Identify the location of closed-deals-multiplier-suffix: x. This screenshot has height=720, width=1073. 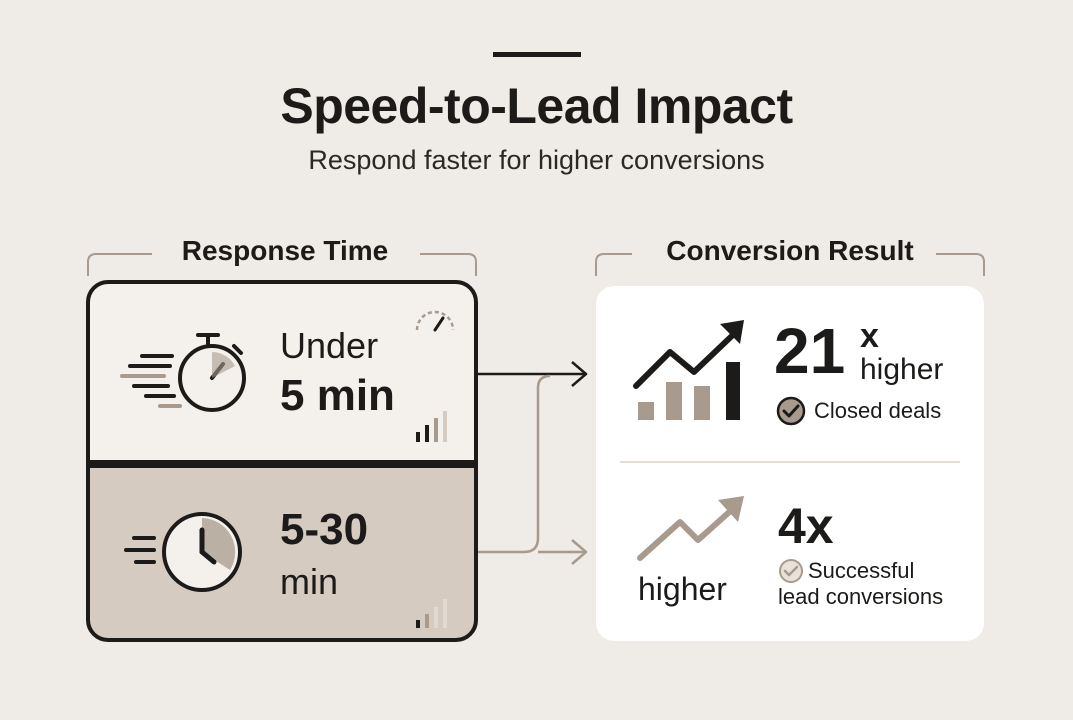
(869, 336).